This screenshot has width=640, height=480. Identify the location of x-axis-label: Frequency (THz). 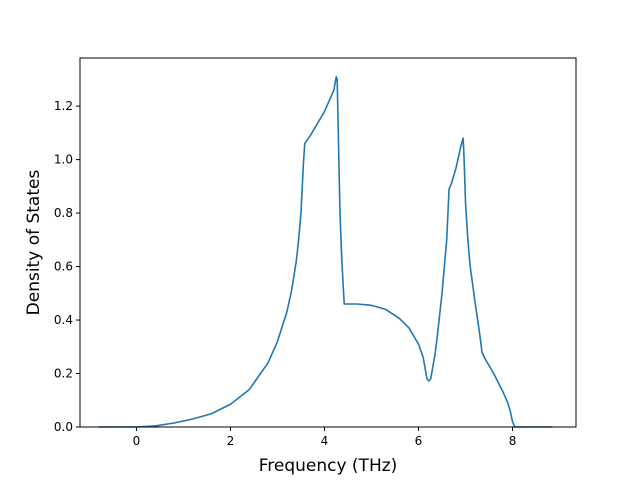
(328, 466).